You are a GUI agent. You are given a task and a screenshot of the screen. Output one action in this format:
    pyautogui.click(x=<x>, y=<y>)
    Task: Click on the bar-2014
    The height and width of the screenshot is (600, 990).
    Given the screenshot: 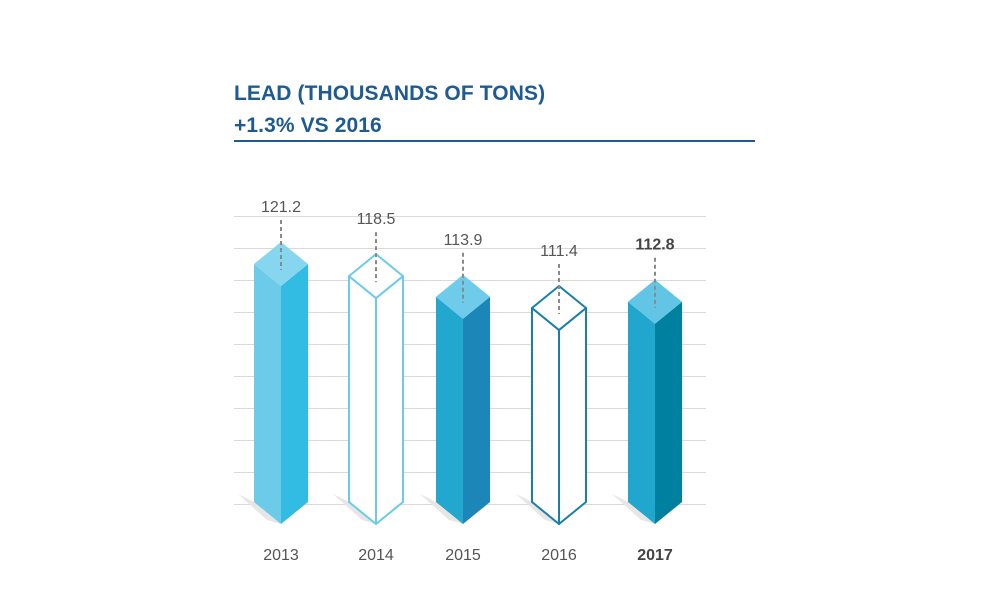 What is the action you would take?
    pyautogui.click(x=368, y=389)
    